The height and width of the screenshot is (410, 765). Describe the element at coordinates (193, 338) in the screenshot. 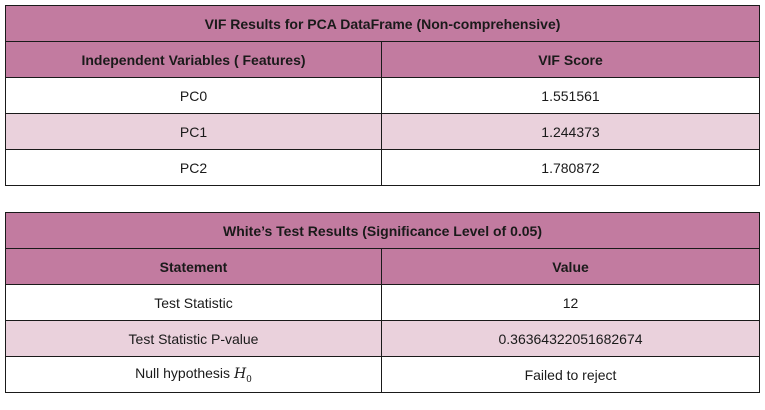

I see `statement-cell: Test Statistic P-value` at that location.